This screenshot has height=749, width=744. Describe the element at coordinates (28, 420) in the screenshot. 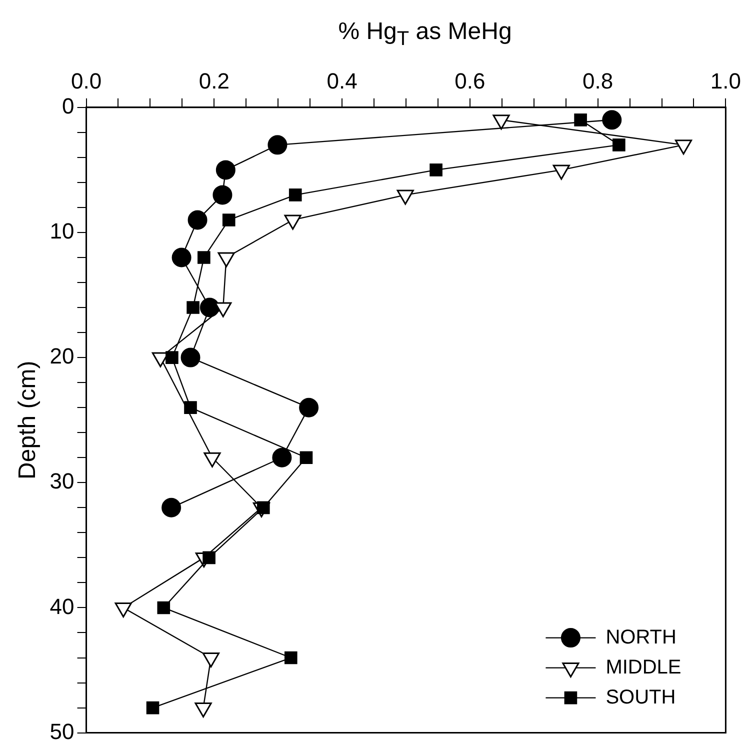

I see `y-axis-title: Depth (cm)` at that location.